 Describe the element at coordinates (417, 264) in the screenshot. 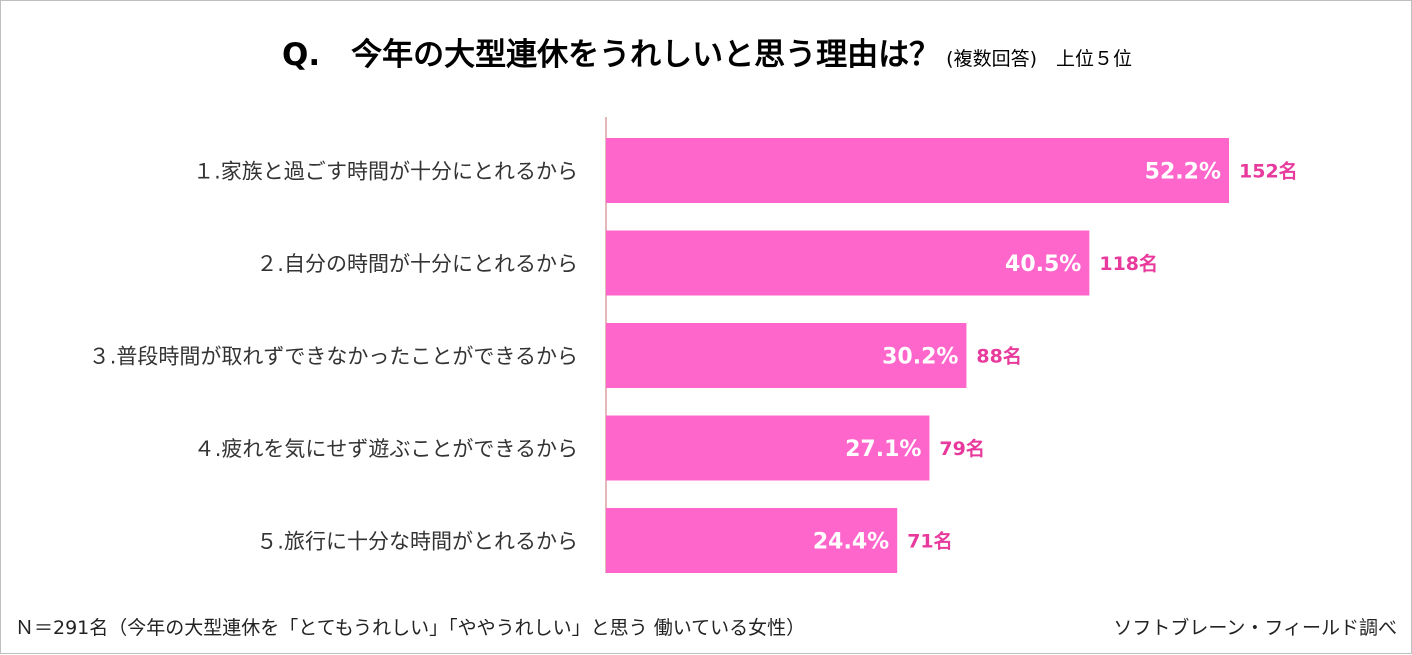

I see `category-label: ２.自分の時間が十分にとれるから` at that location.